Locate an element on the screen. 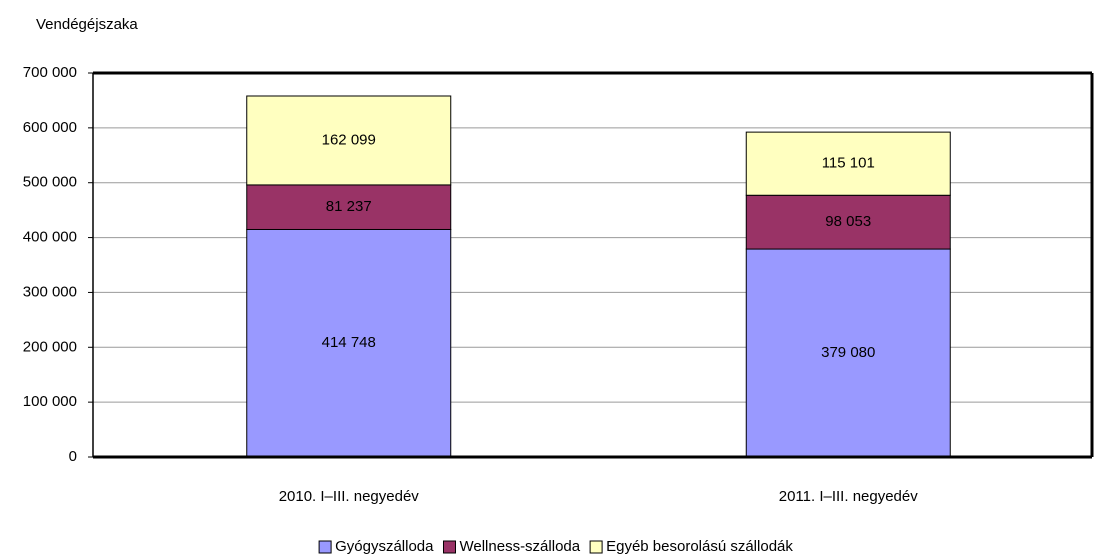 This screenshot has height=555, width=1102. y-tick-label: 600 000 is located at coordinates (50, 127).